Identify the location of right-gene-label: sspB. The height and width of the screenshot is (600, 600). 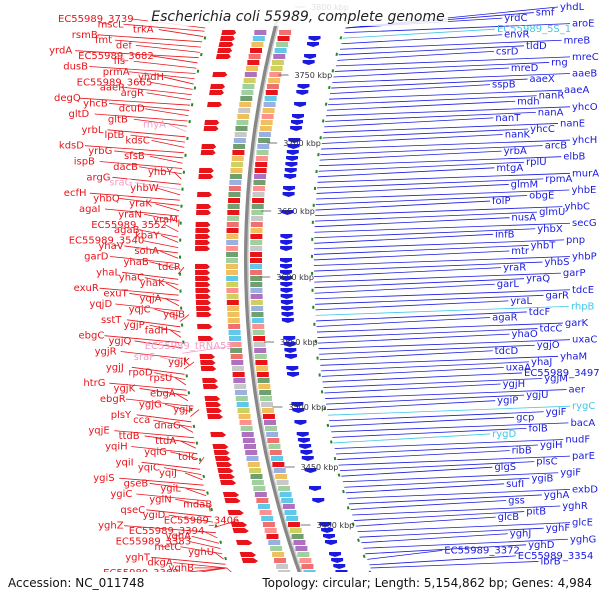
(504, 85).